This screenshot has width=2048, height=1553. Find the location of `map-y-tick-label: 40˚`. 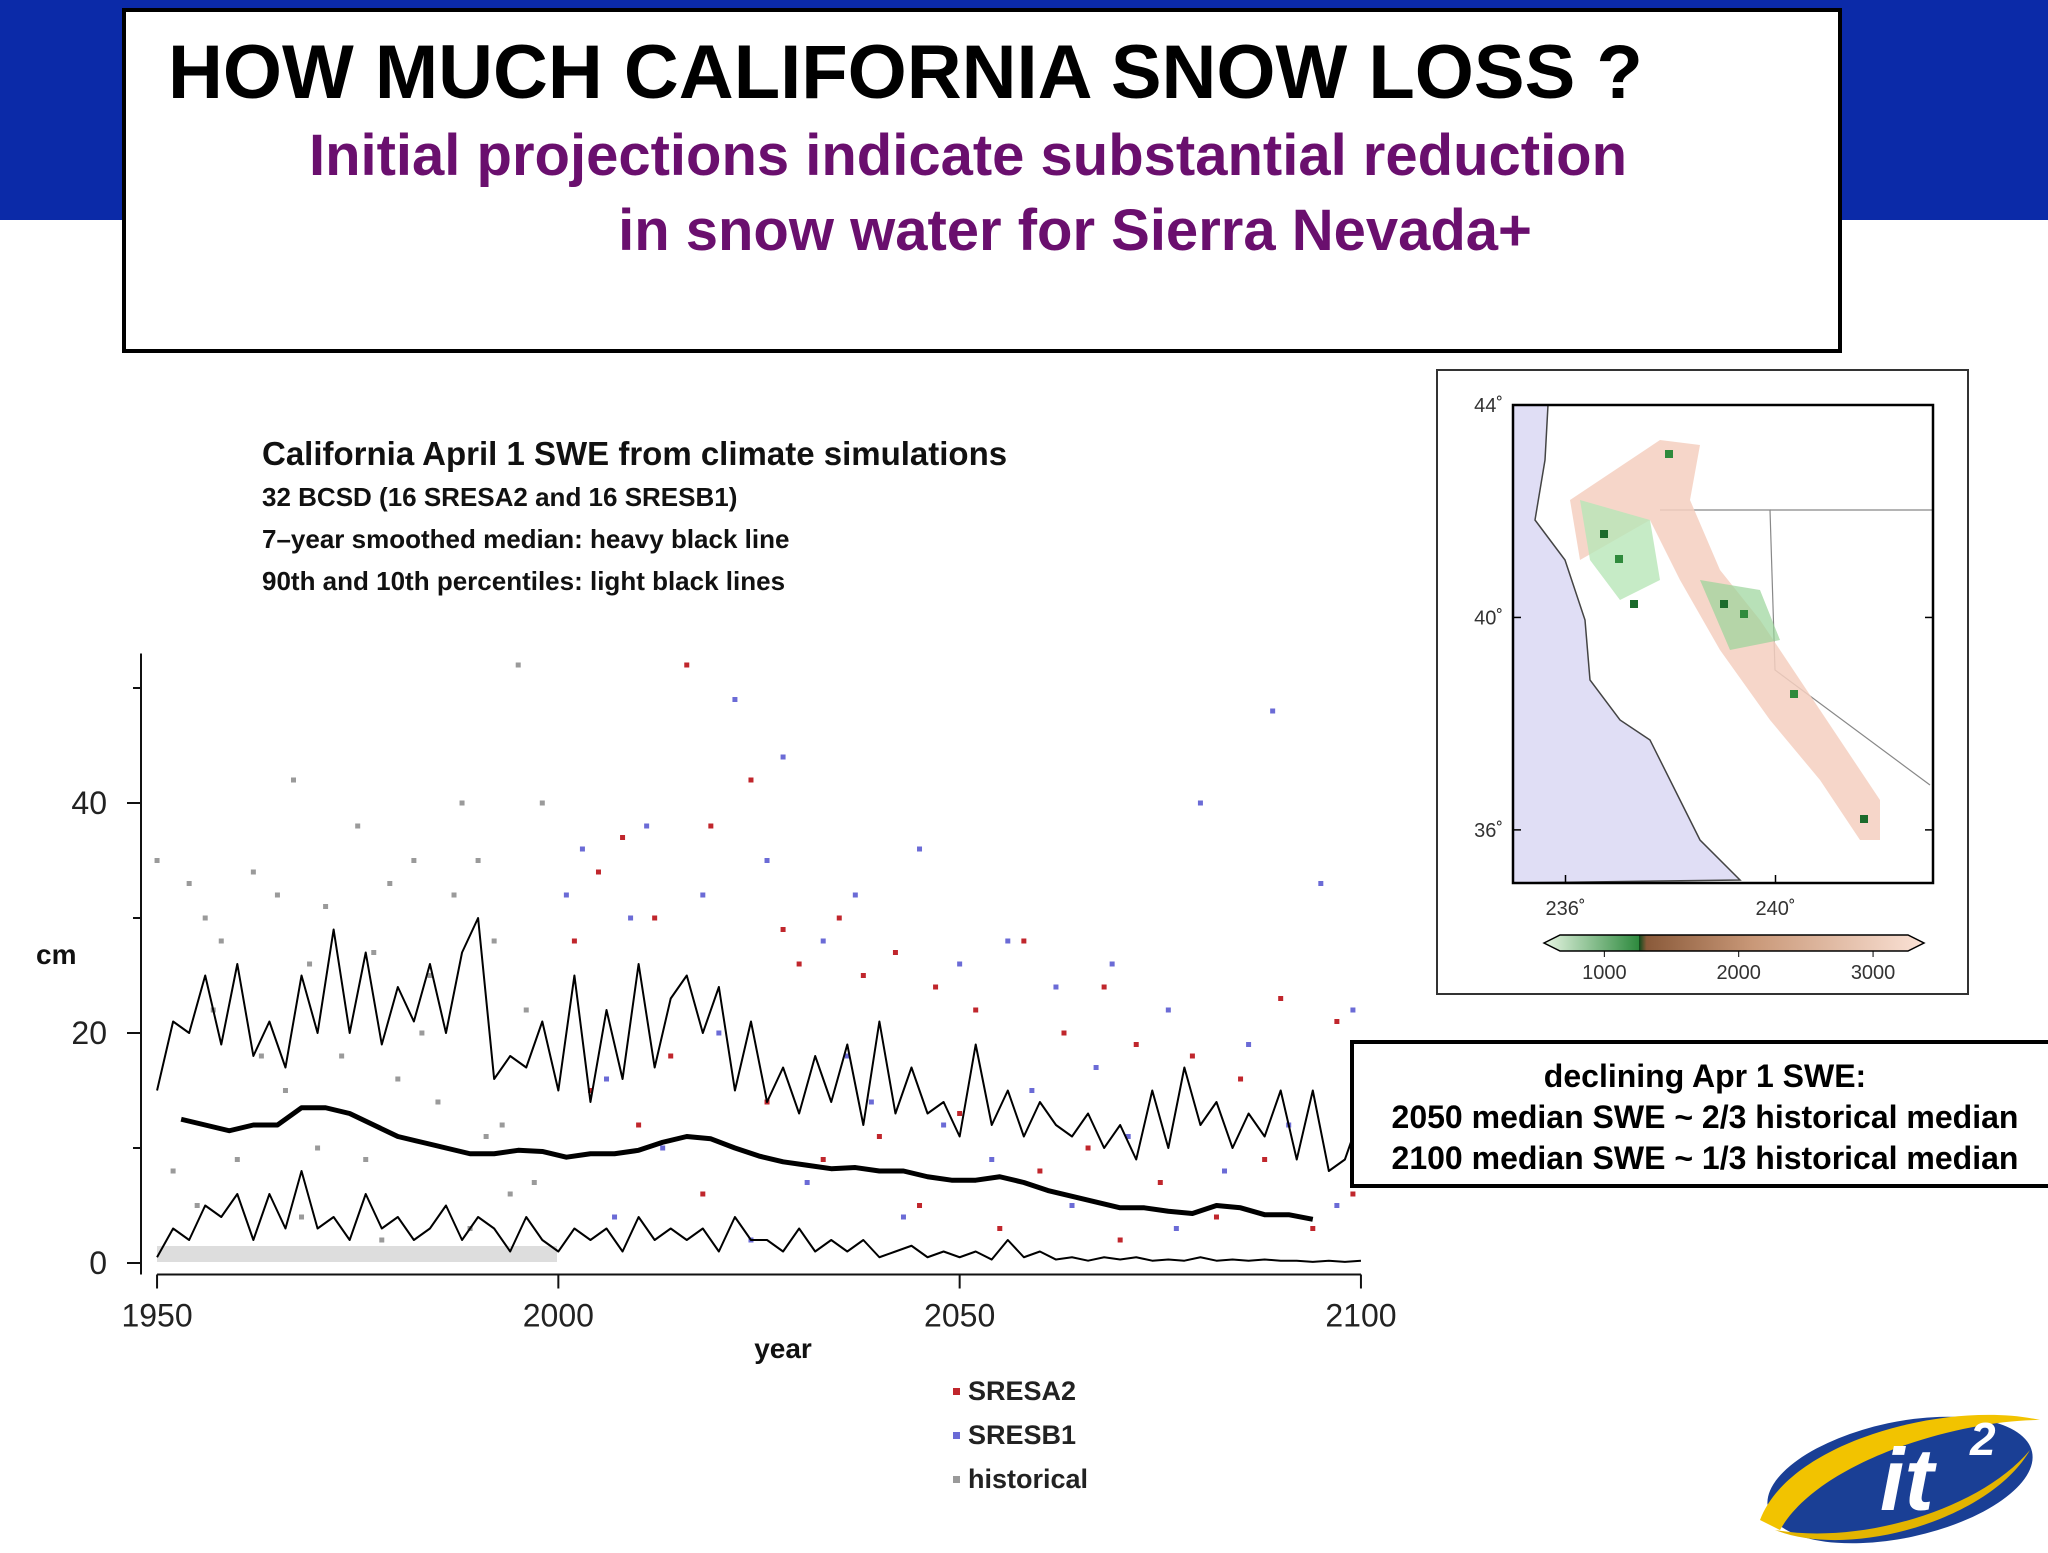

map-y-tick-label: 40˚ is located at coordinates (1488, 618).